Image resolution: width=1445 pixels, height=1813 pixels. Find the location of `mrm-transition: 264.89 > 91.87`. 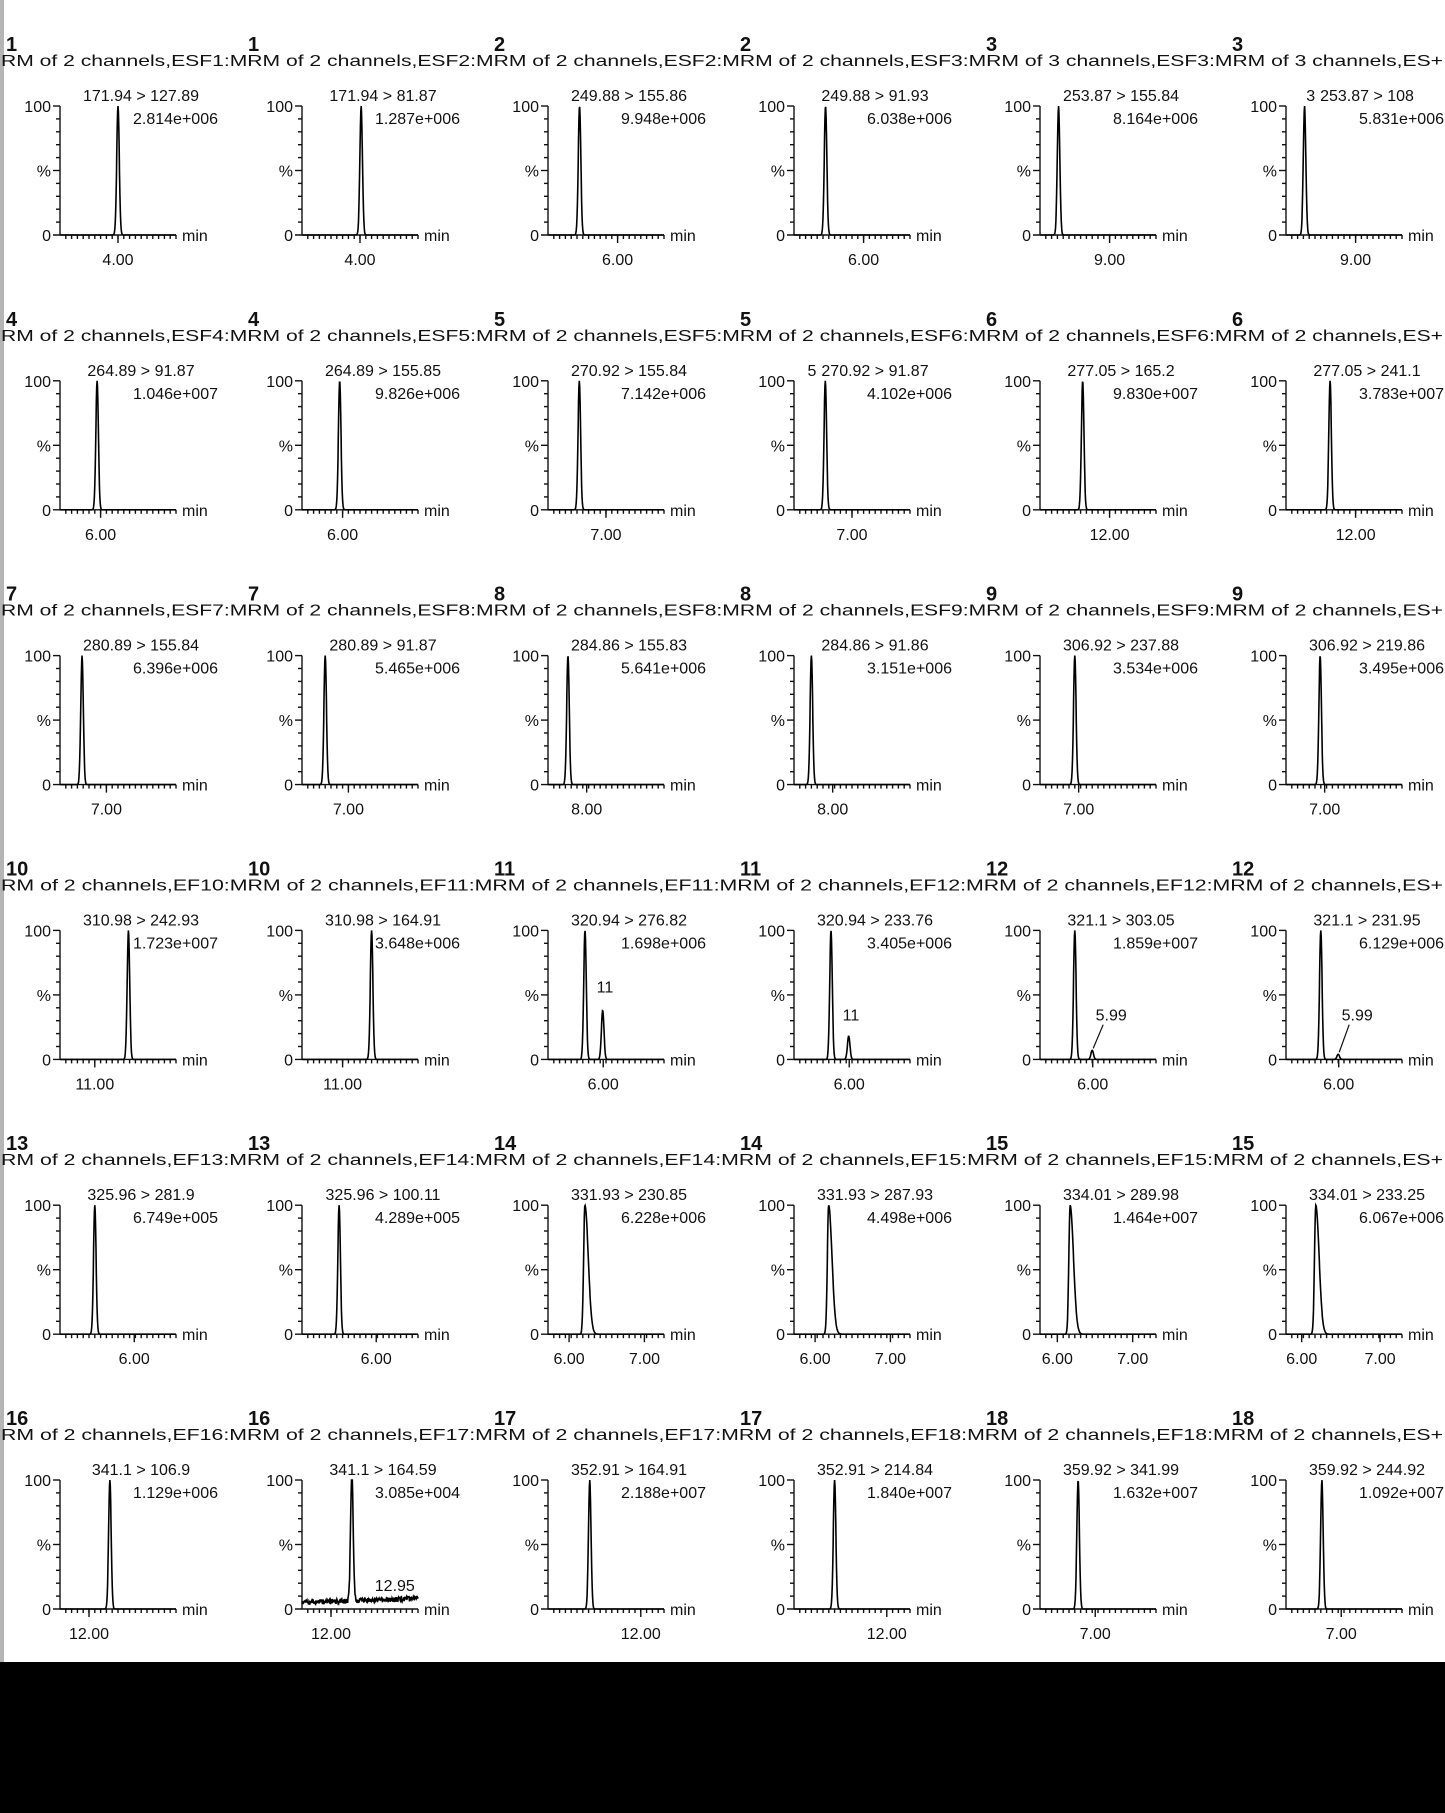

mrm-transition: 264.89 > 91.87 is located at coordinates (140, 371).